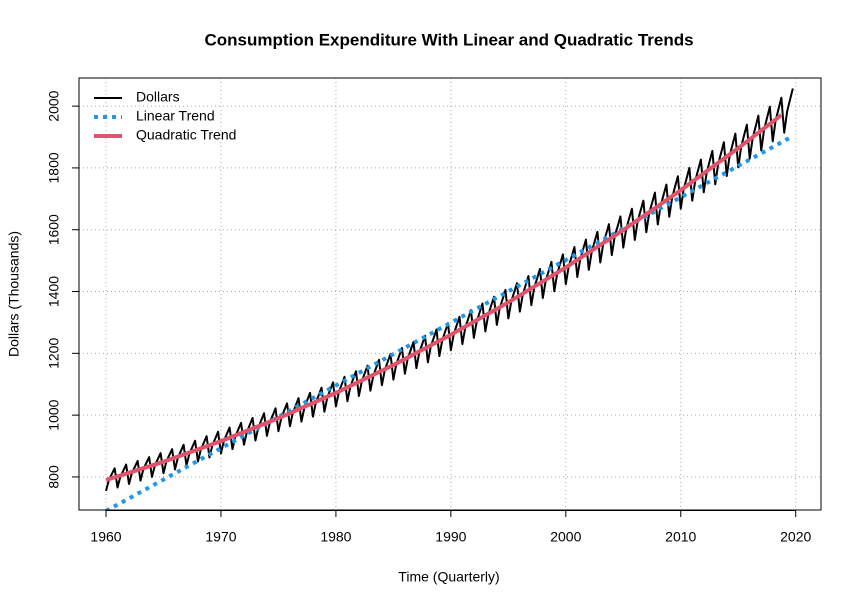 Image resolution: width=861 pixels, height=608 pixels. What do you see at coordinates (448, 577) in the screenshot?
I see `x-axis-label: Time (Quarterly)` at bounding box center [448, 577].